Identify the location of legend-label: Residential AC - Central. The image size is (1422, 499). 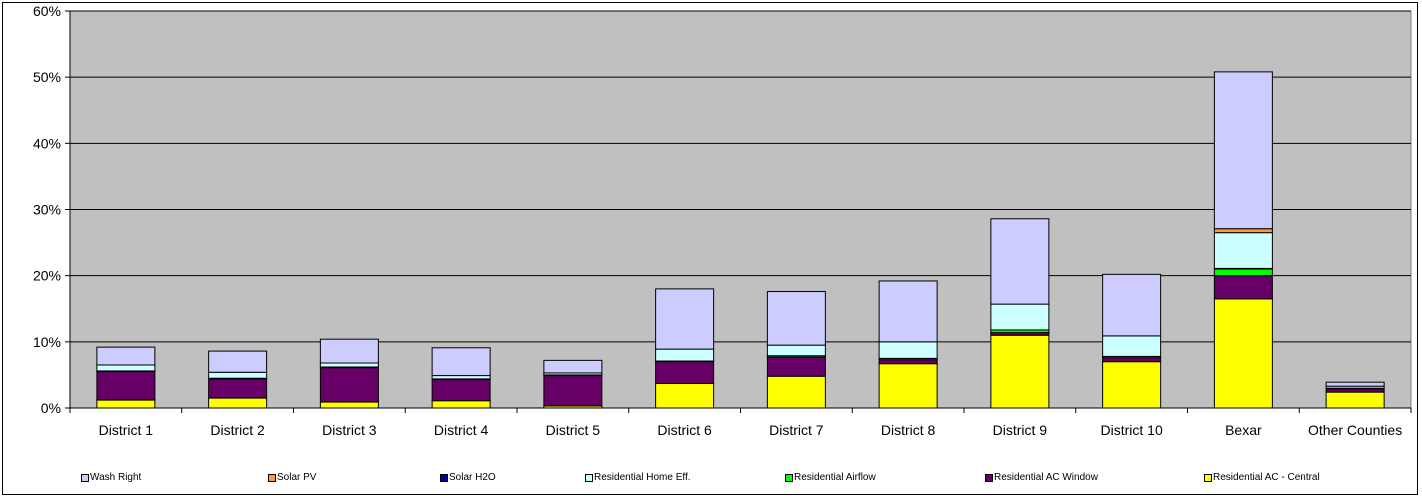
(1266, 477).